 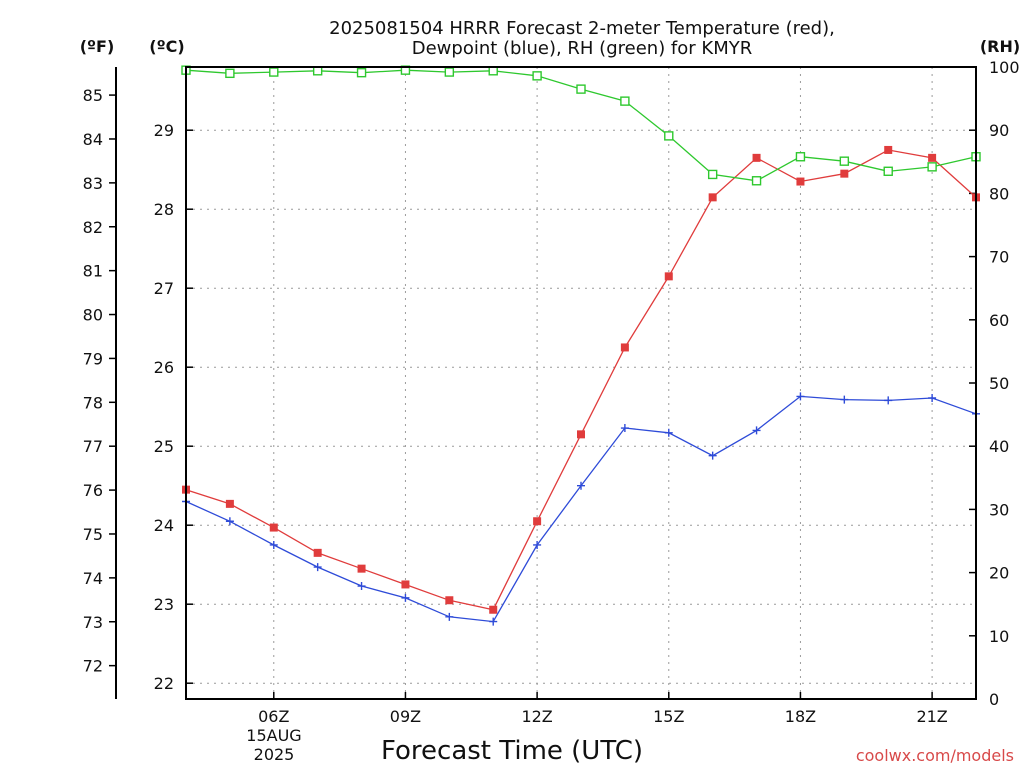 What do you see at coordinates (800, 716) in the screenshot?
I see `x-tick-label: 18Z` at bounding box center [800, 716].